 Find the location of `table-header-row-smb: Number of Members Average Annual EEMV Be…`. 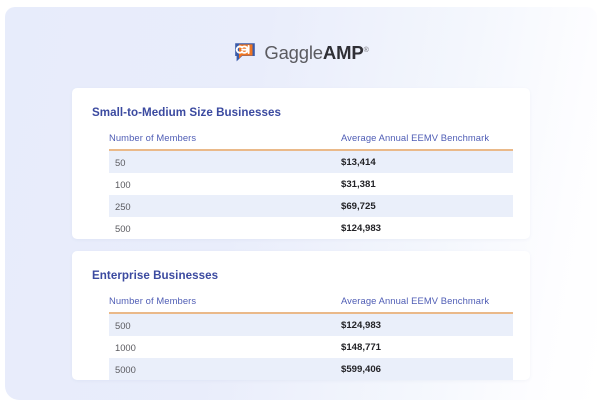

table-header-row-smb: Number of Members Average Annual EEMV Be… is located at coordinates (311, 141).